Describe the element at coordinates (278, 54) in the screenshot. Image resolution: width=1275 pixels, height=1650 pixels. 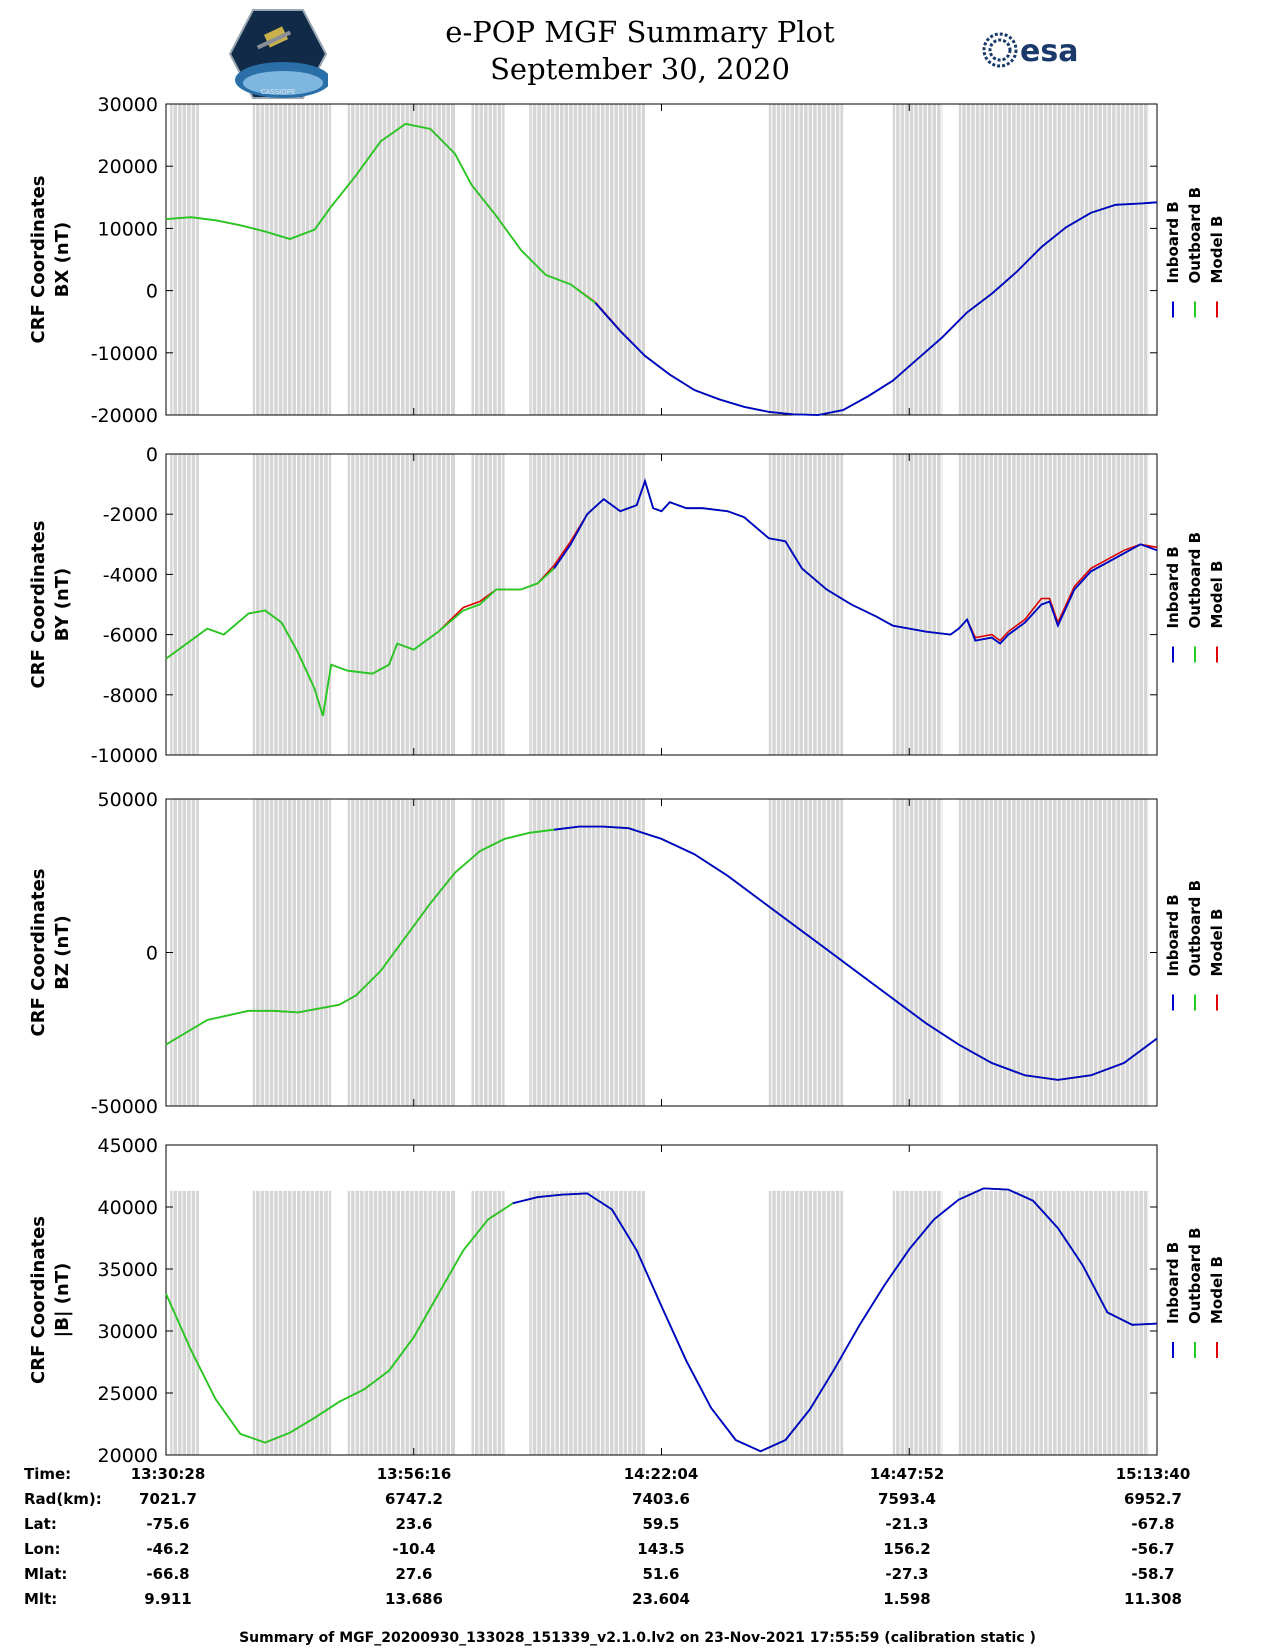
I see `cassiope-logo: CASSIOPE` at that location.